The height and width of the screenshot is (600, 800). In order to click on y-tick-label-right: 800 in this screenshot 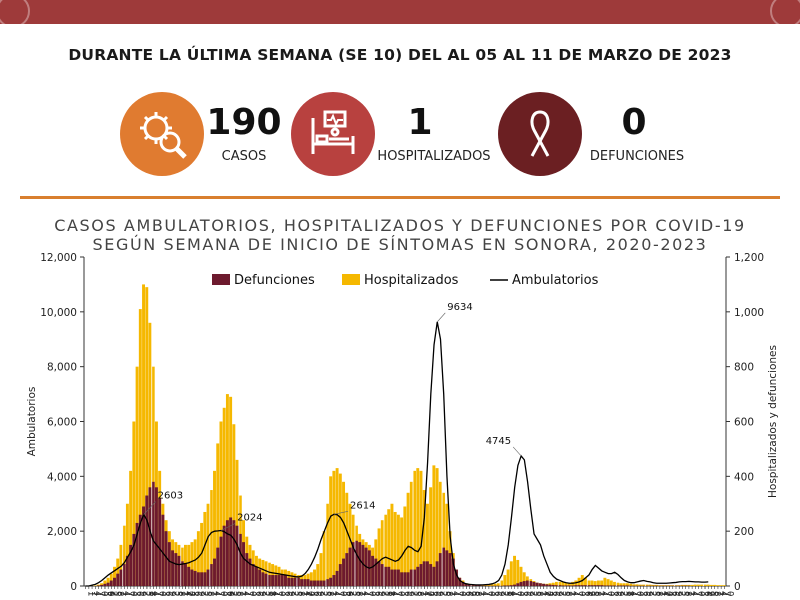, I will do `click(744, 368)`.